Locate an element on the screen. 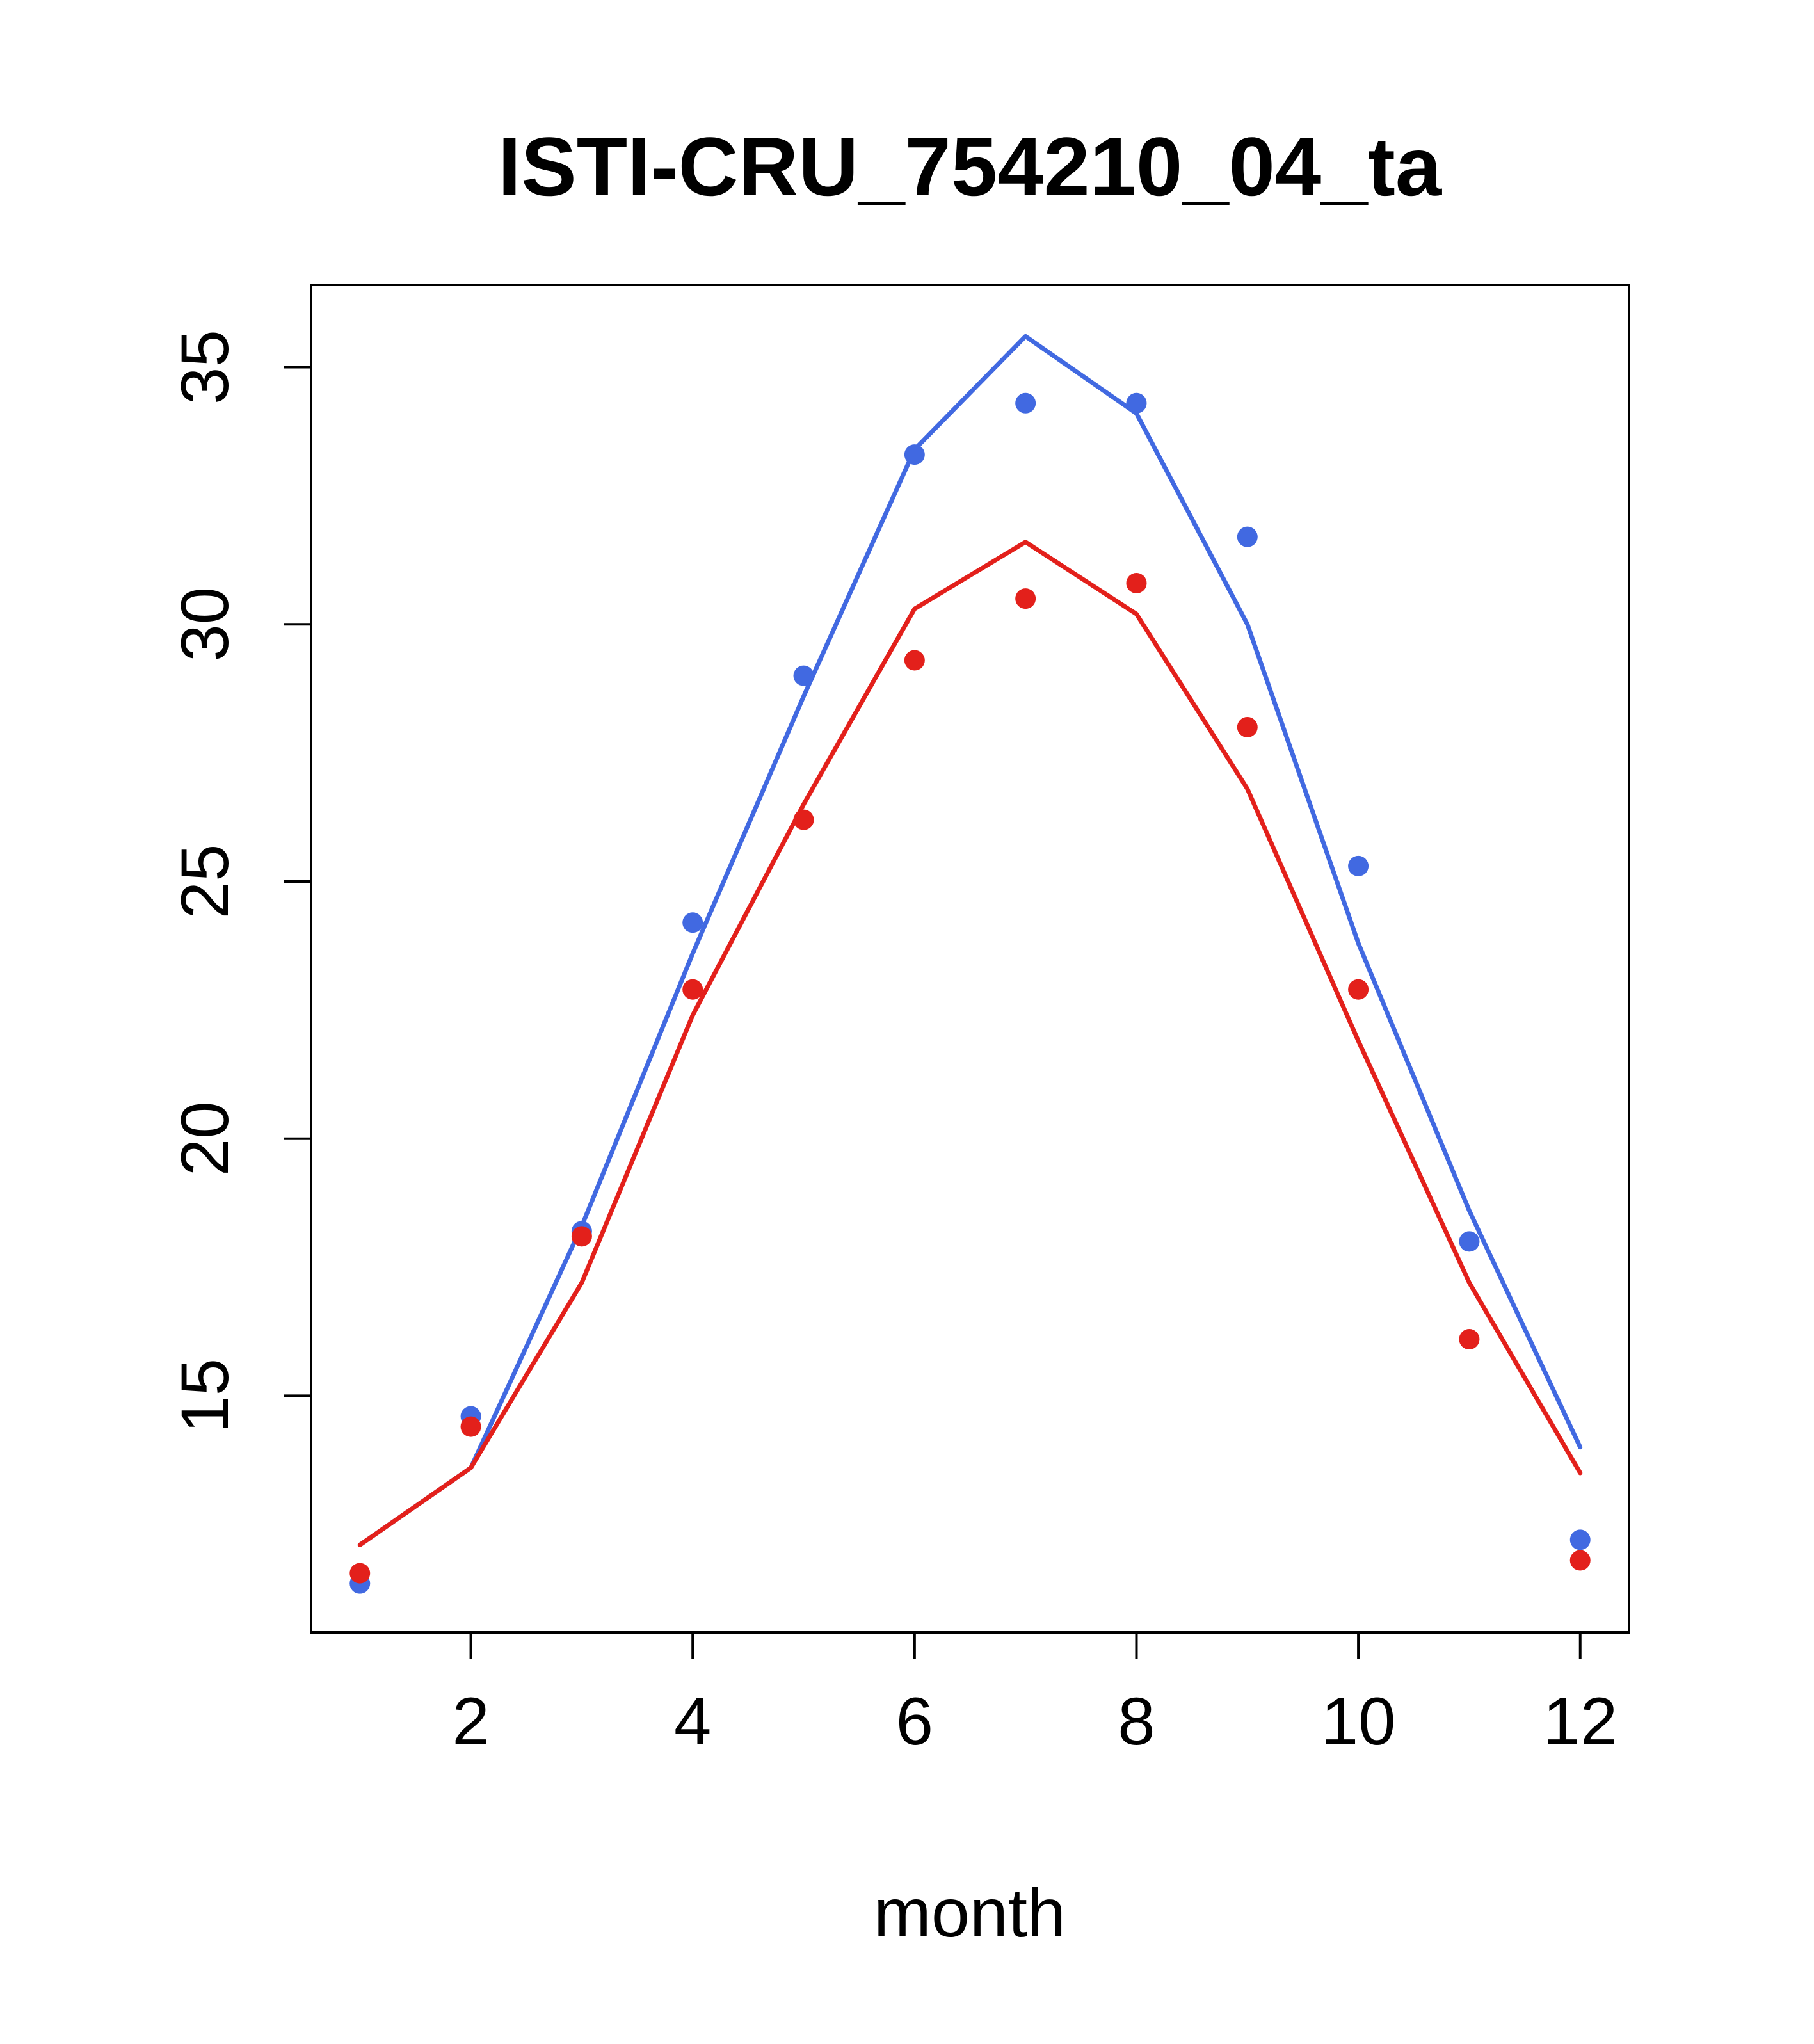 The height and width of the screenshot is (2044, 1814). y-tick-label: 20 is located at coordinates (205, 1138).